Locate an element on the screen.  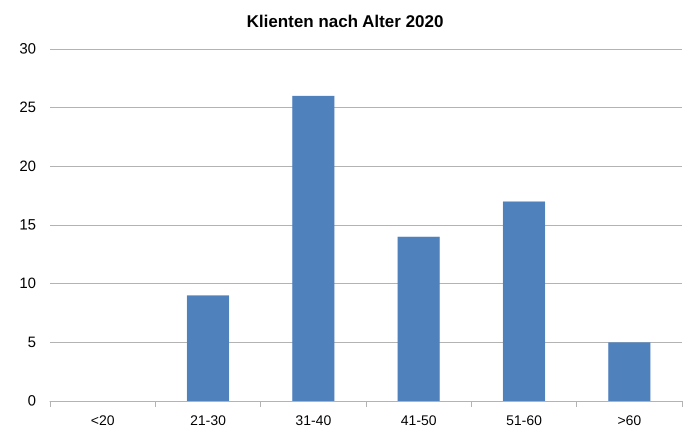
x-tick-label: 21-30 is located at coordinates (208, 420).